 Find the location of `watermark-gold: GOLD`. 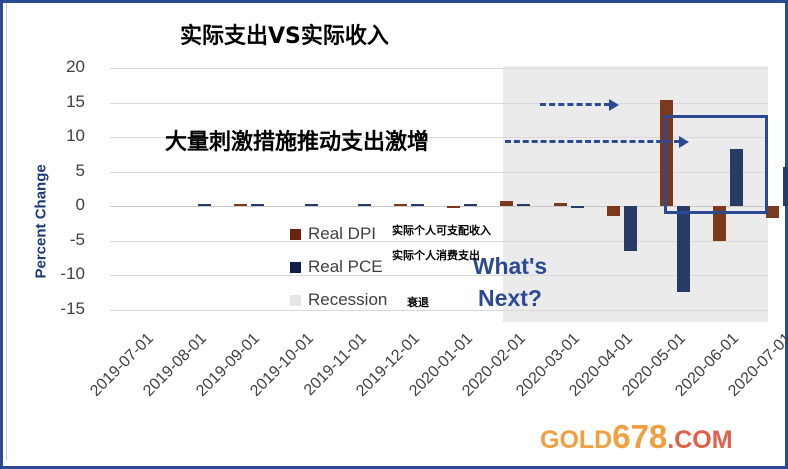

watermark-gold: GOLD is located at coordinates (576, 440).